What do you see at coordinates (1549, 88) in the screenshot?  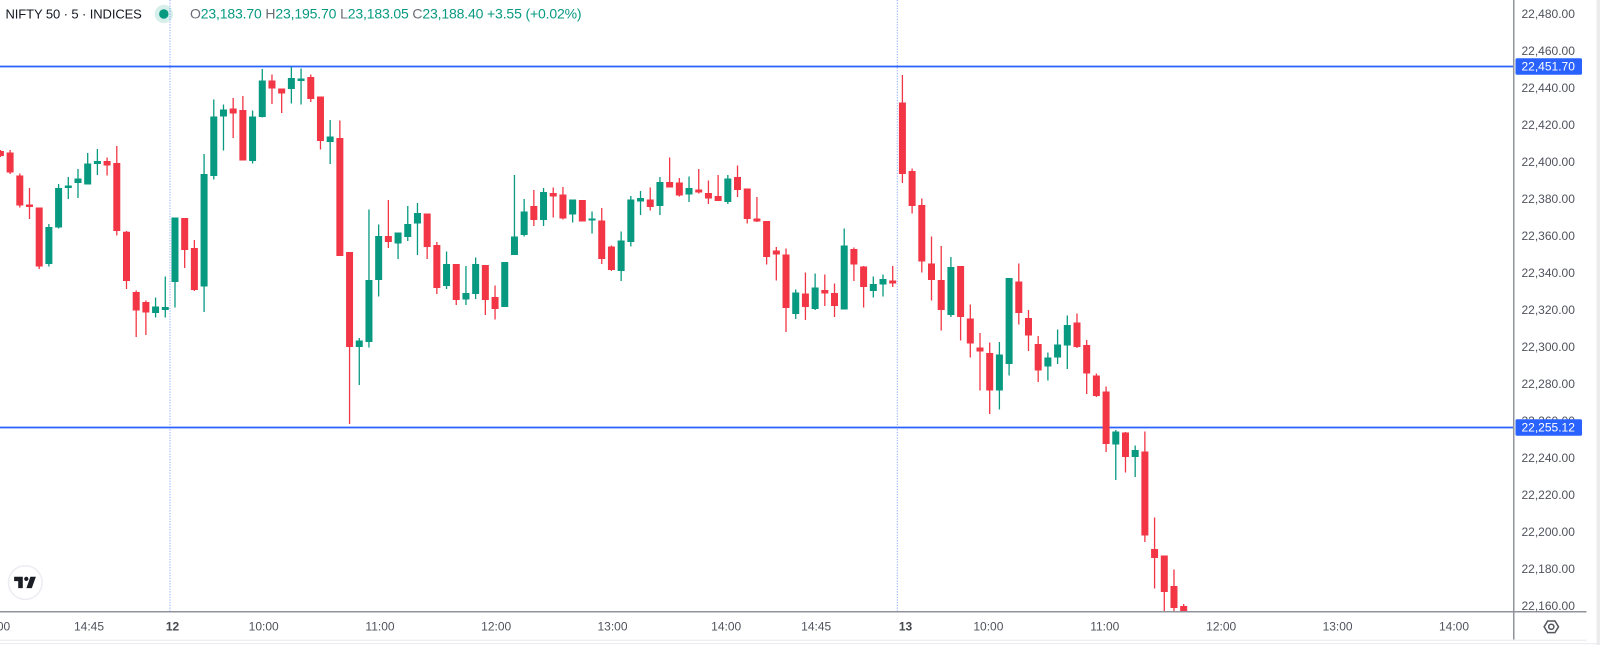 I see `svg-text: 22,440.00` at bounding box center [1549, 88].